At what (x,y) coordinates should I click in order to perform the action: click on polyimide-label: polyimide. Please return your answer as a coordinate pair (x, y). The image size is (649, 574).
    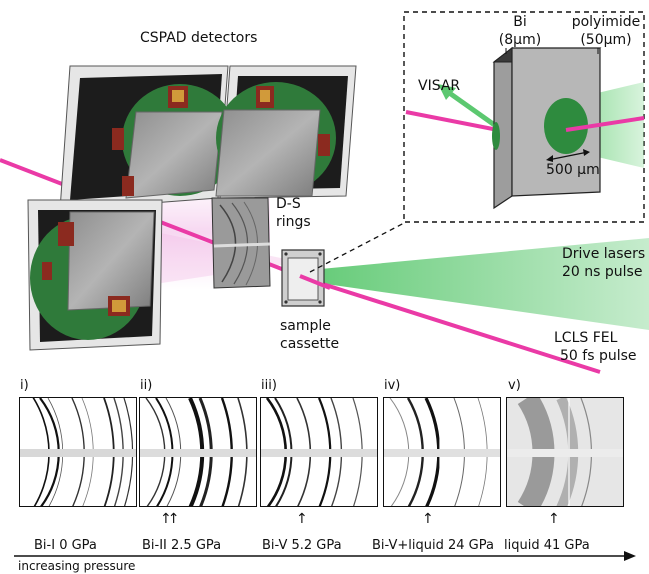
    Looking at the image, I should click on (606, 22).